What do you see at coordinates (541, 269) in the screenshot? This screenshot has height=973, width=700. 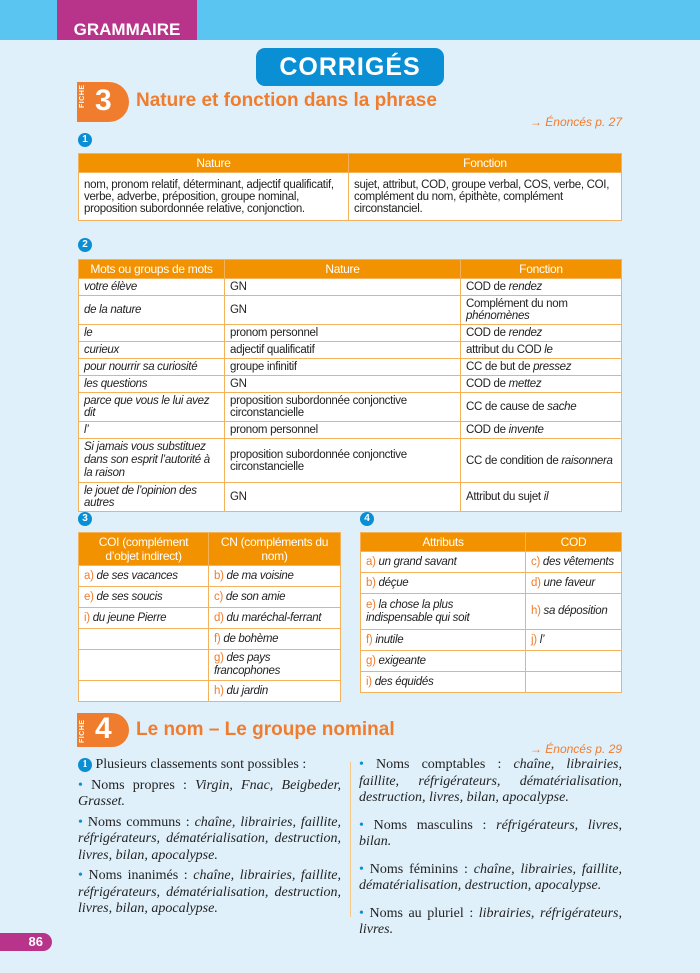 I see `col-header: Fonction` at bounding box center [541, 269].